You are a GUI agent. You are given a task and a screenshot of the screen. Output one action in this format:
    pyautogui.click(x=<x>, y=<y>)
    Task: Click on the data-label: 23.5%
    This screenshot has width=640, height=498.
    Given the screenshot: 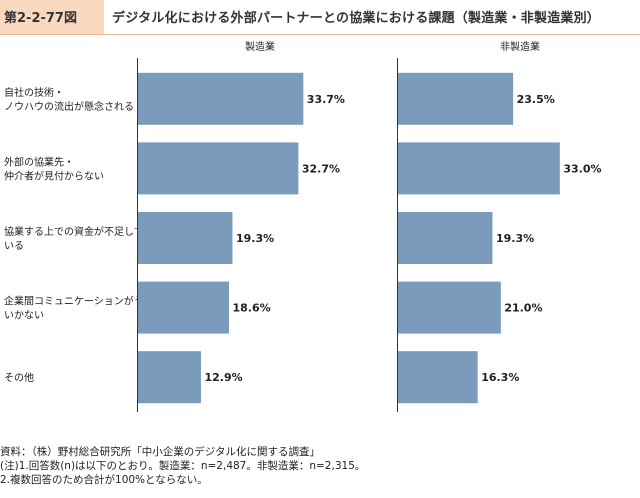 What is the action you would take?
    pyautogui.click(x=536, y=99)
    